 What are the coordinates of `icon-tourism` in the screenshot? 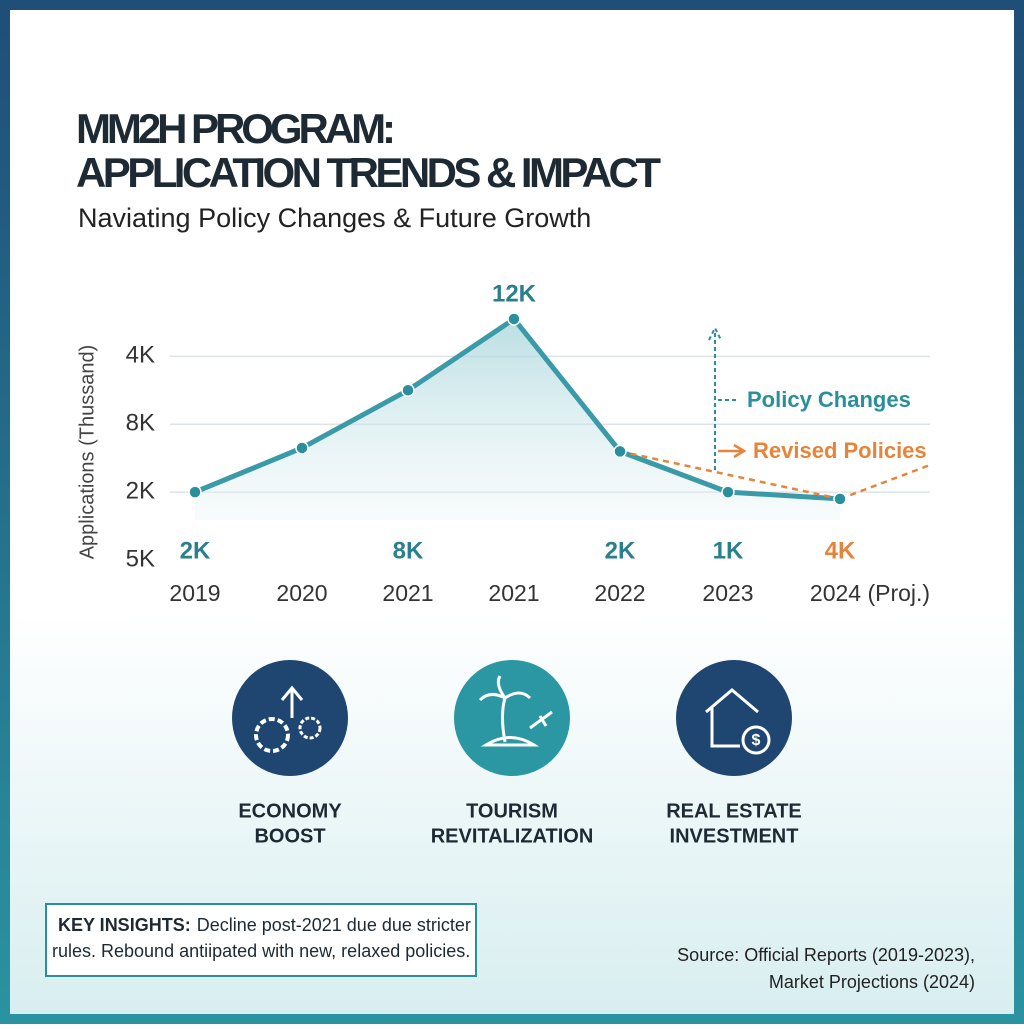 It's located at (512, 718).